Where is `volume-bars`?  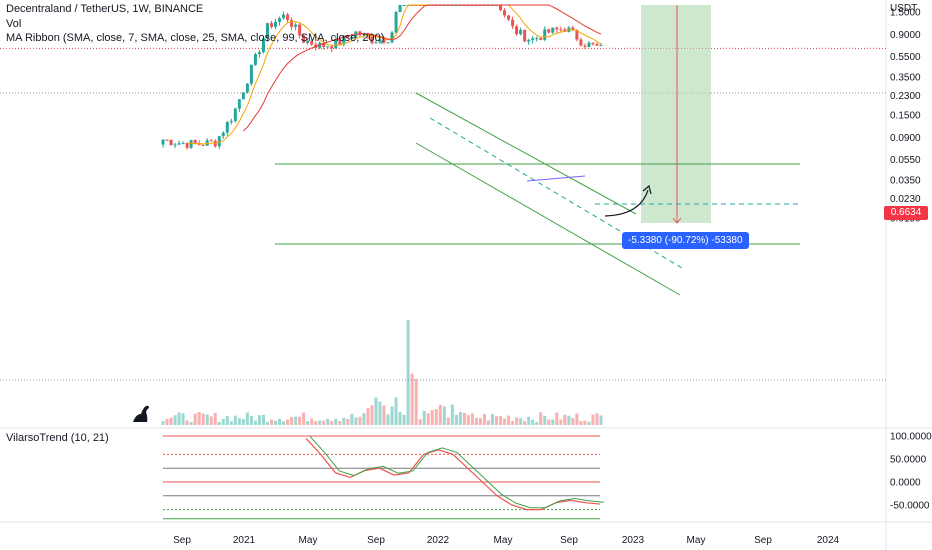
volume-bars is located at coordinates (382, 372).